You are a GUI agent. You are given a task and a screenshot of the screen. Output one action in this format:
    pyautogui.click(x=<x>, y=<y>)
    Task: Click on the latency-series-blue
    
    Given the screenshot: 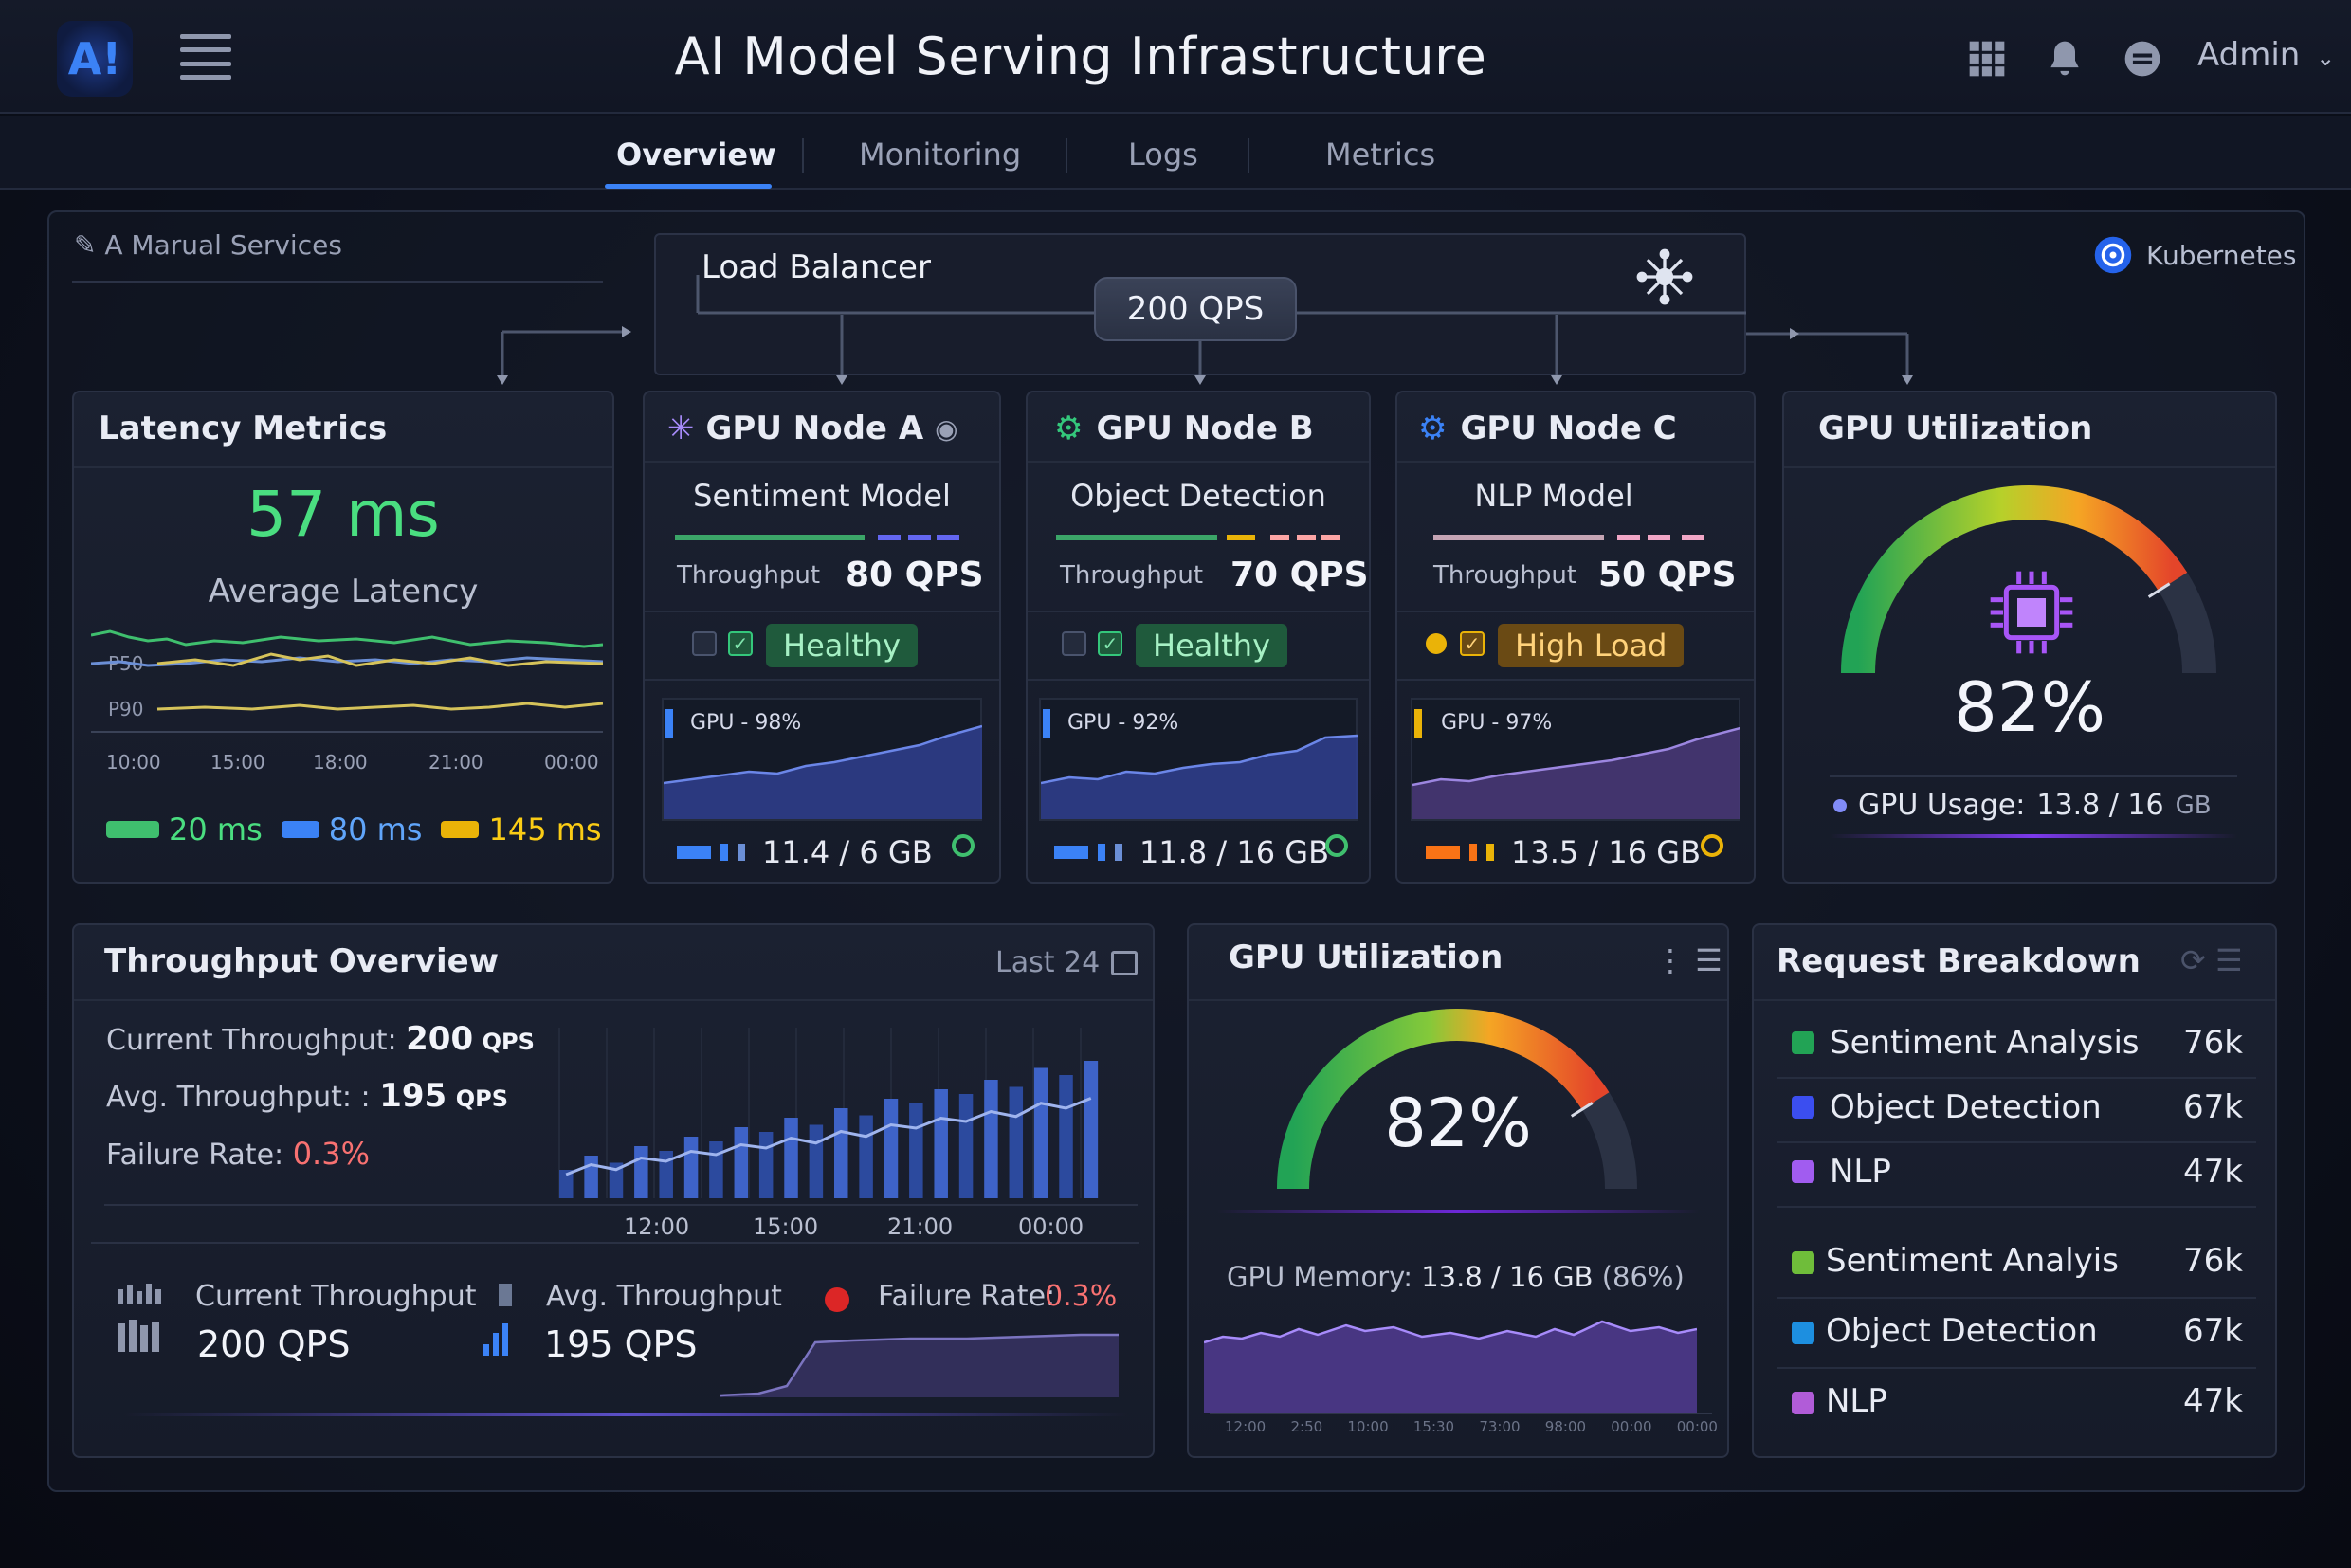 What is the action you would take?
    pyautogui.click(x=347, y=661)
    